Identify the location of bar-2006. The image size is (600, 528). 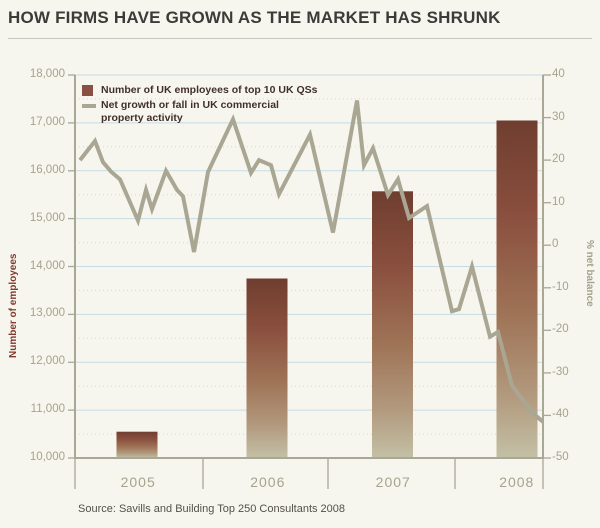
(267, 368).